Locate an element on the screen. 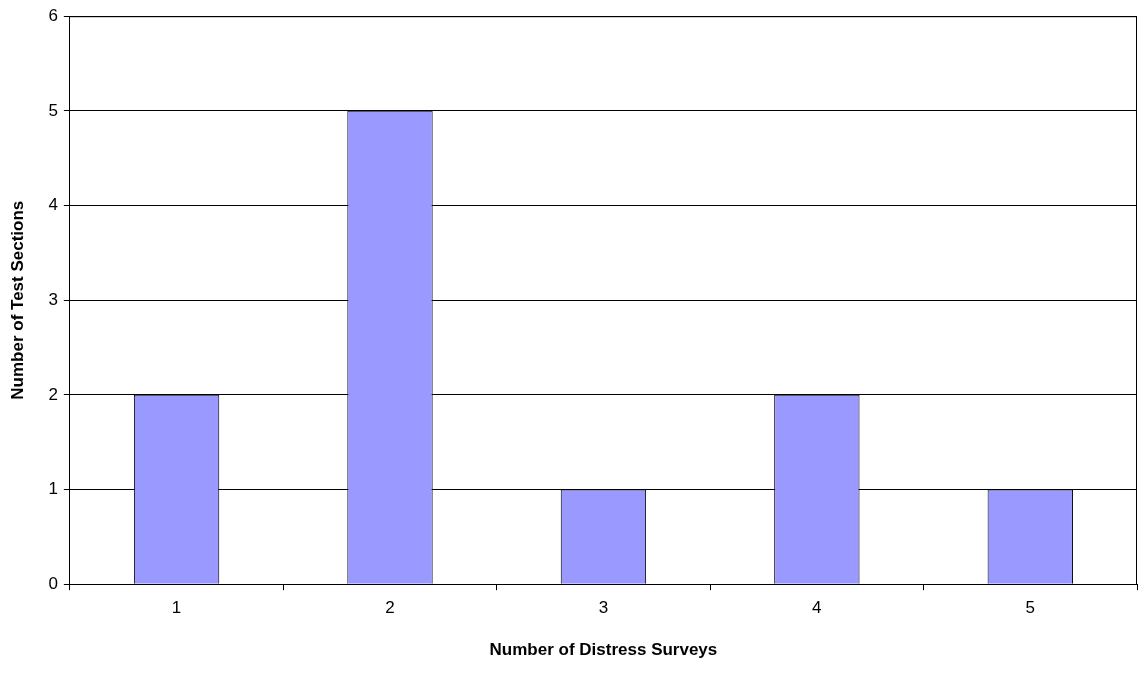 This screenshot has width=1138, height=679. y-tick-label: 0 is located at coordinates (53, 583).